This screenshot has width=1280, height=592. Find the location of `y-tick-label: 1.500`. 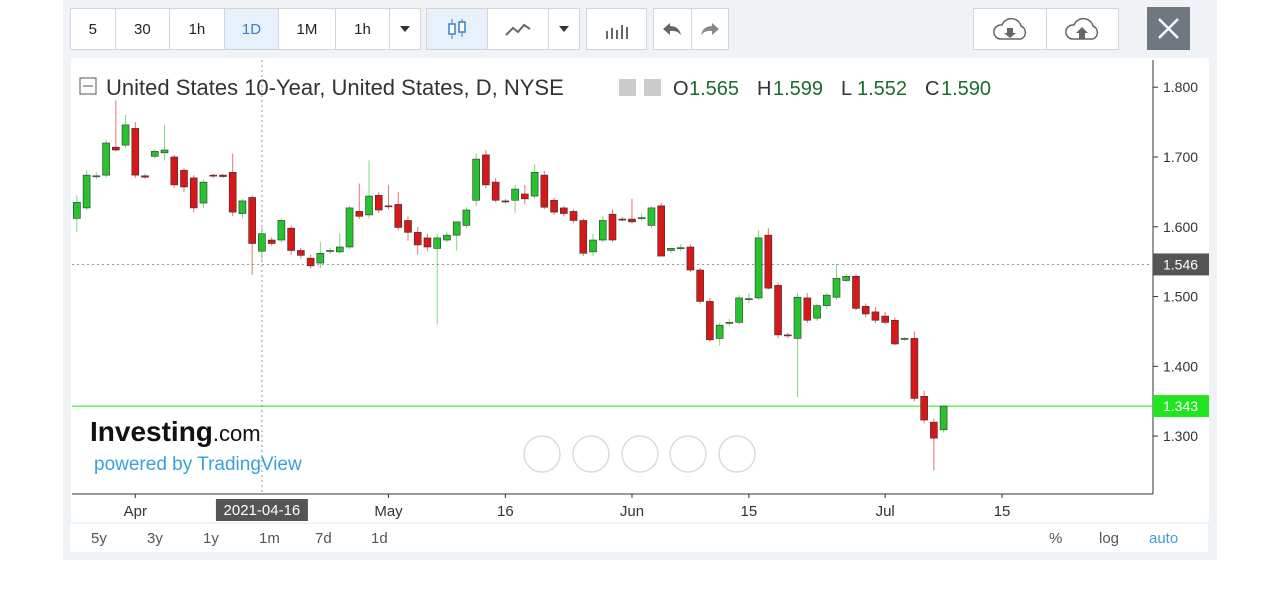

y-tick-label: 1.500 is located at coordinates (1180, 297).